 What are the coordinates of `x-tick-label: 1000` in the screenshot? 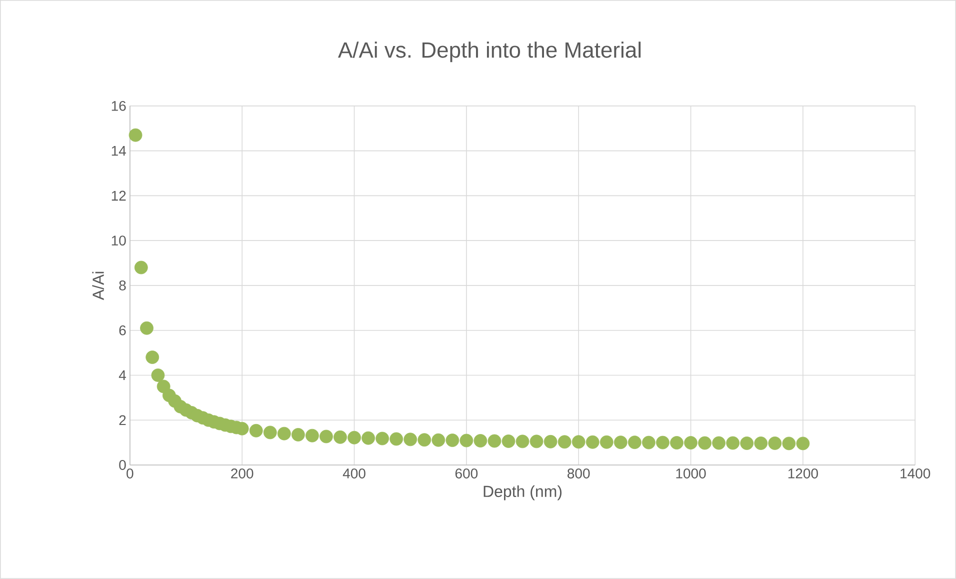 It's located at (691, 473).